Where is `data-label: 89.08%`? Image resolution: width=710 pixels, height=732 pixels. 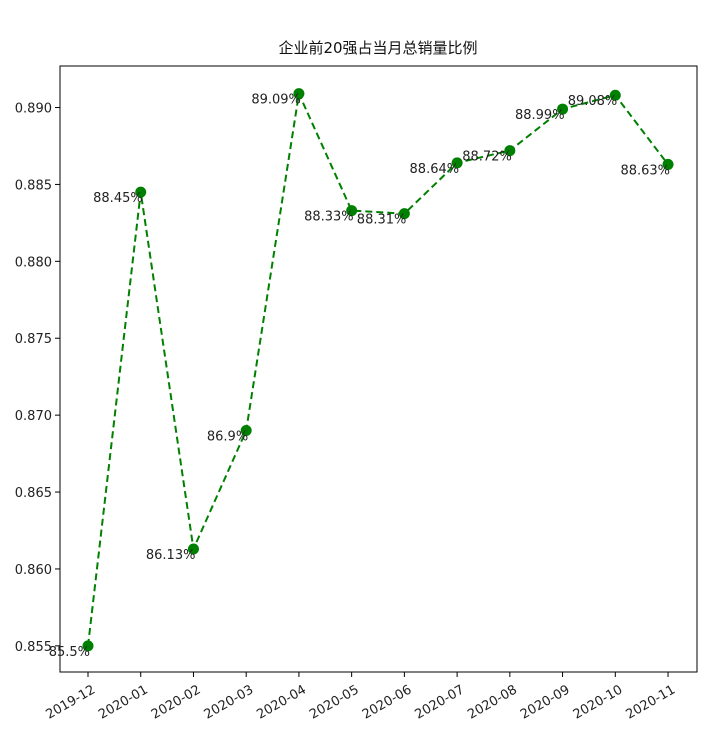 data-label: 89.08% is located at coordinates (593, 101).